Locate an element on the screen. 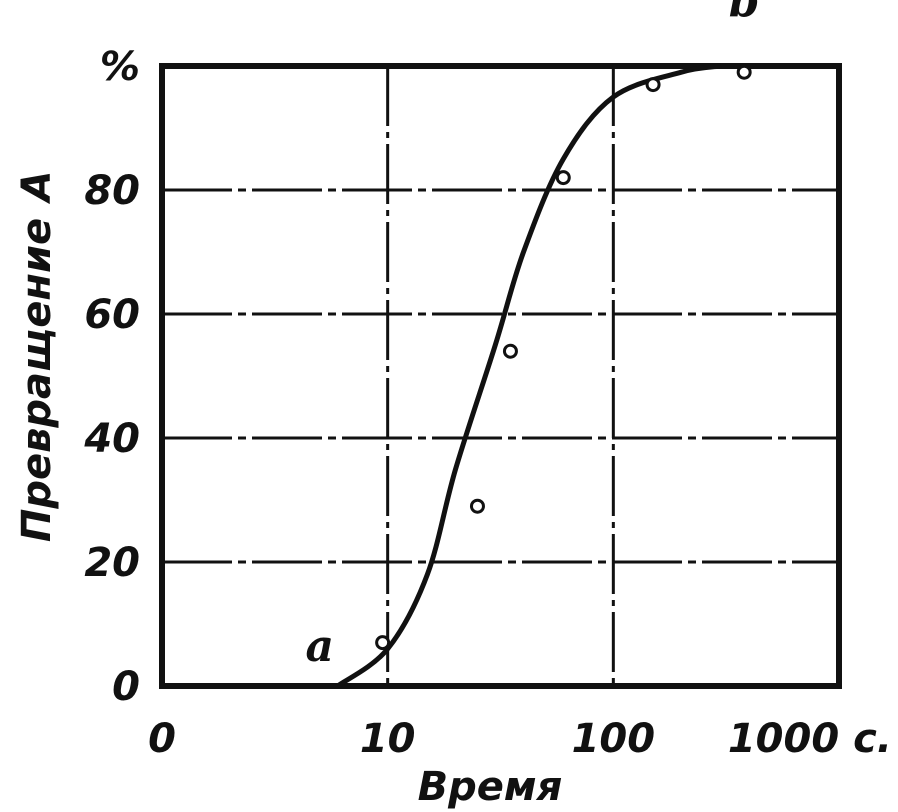 The image size is (898, 812). y-tick-labels: 0 20 40 60 80% is located at coordinates (111, 377).